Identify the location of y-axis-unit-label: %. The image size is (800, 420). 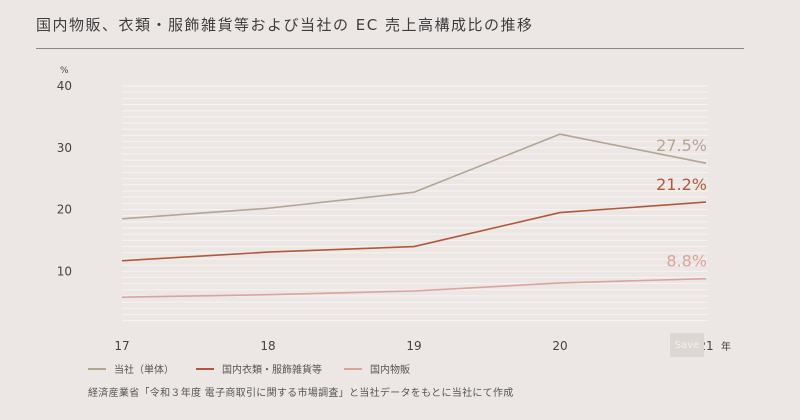
(64, 71).